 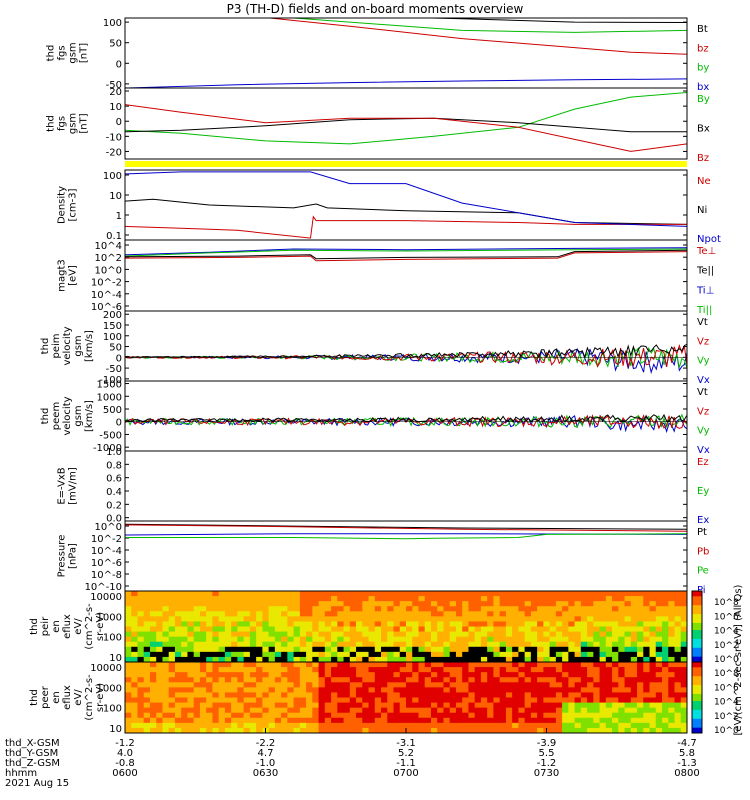 What do you see at coordinates (73, 123) in the screenshot?
I see `y-axis-label: gsm` at bounding box center [73, 123].